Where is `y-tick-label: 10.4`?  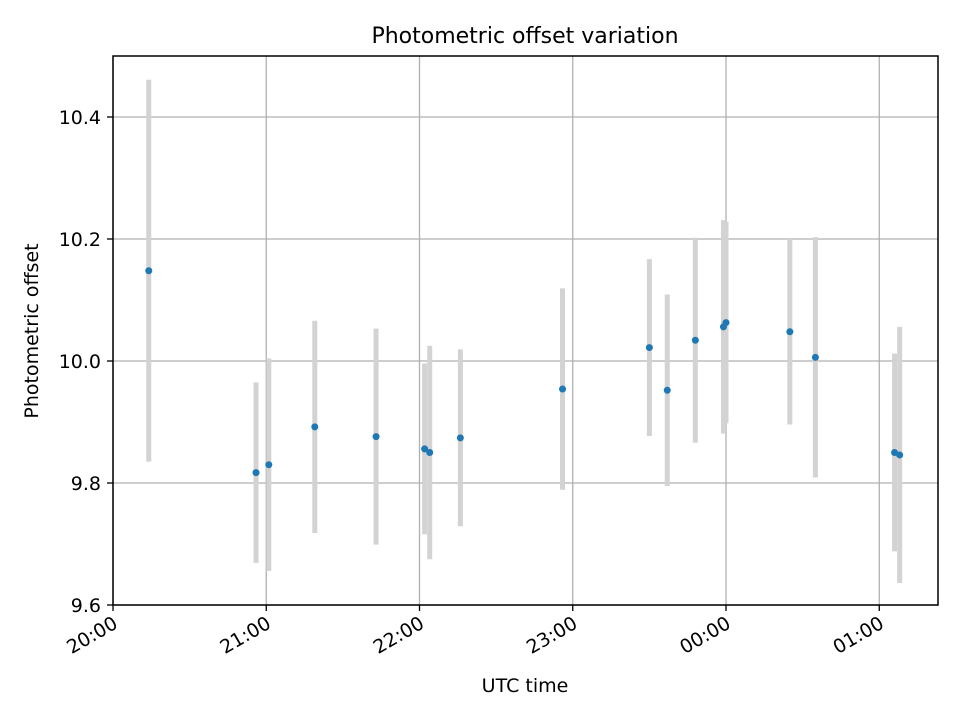
y-tick-label: 10.4 is located at coordinates (80, 118).